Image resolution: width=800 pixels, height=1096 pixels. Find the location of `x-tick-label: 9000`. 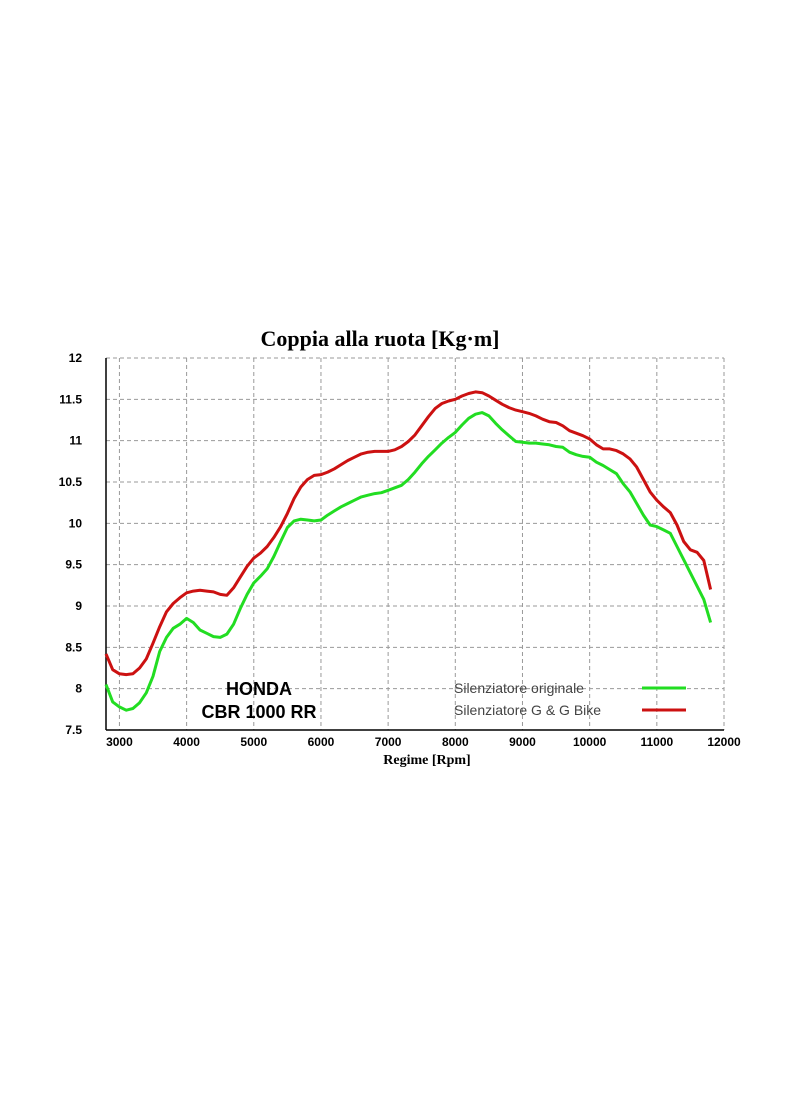

x-tick-label: 9000 is located at coordinates (522, 742).